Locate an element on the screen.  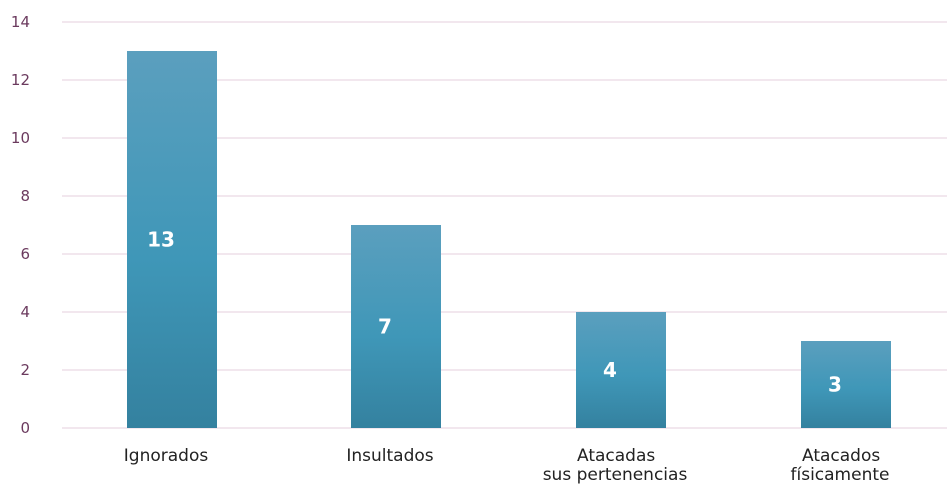
y-tick-label: 4 is located at coordinates (25, 312).